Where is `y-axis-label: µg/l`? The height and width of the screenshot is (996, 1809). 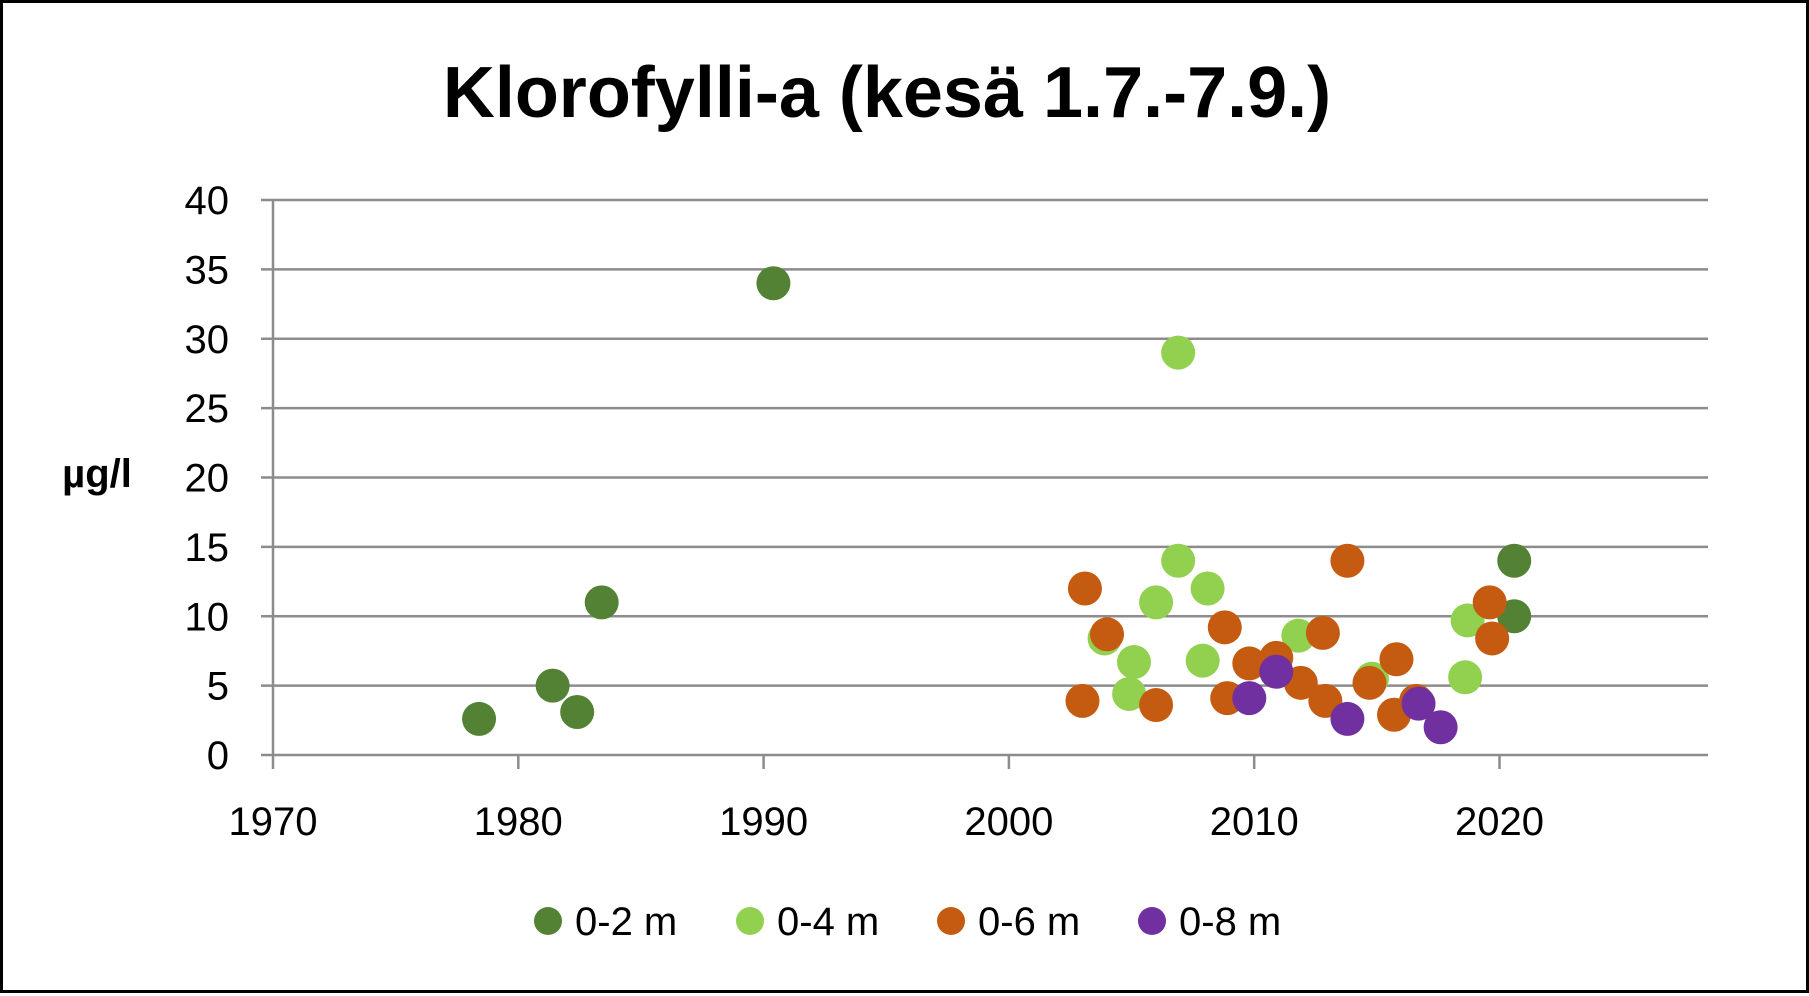 y-axis-label: µg/l is located at coordinates (97, 474).